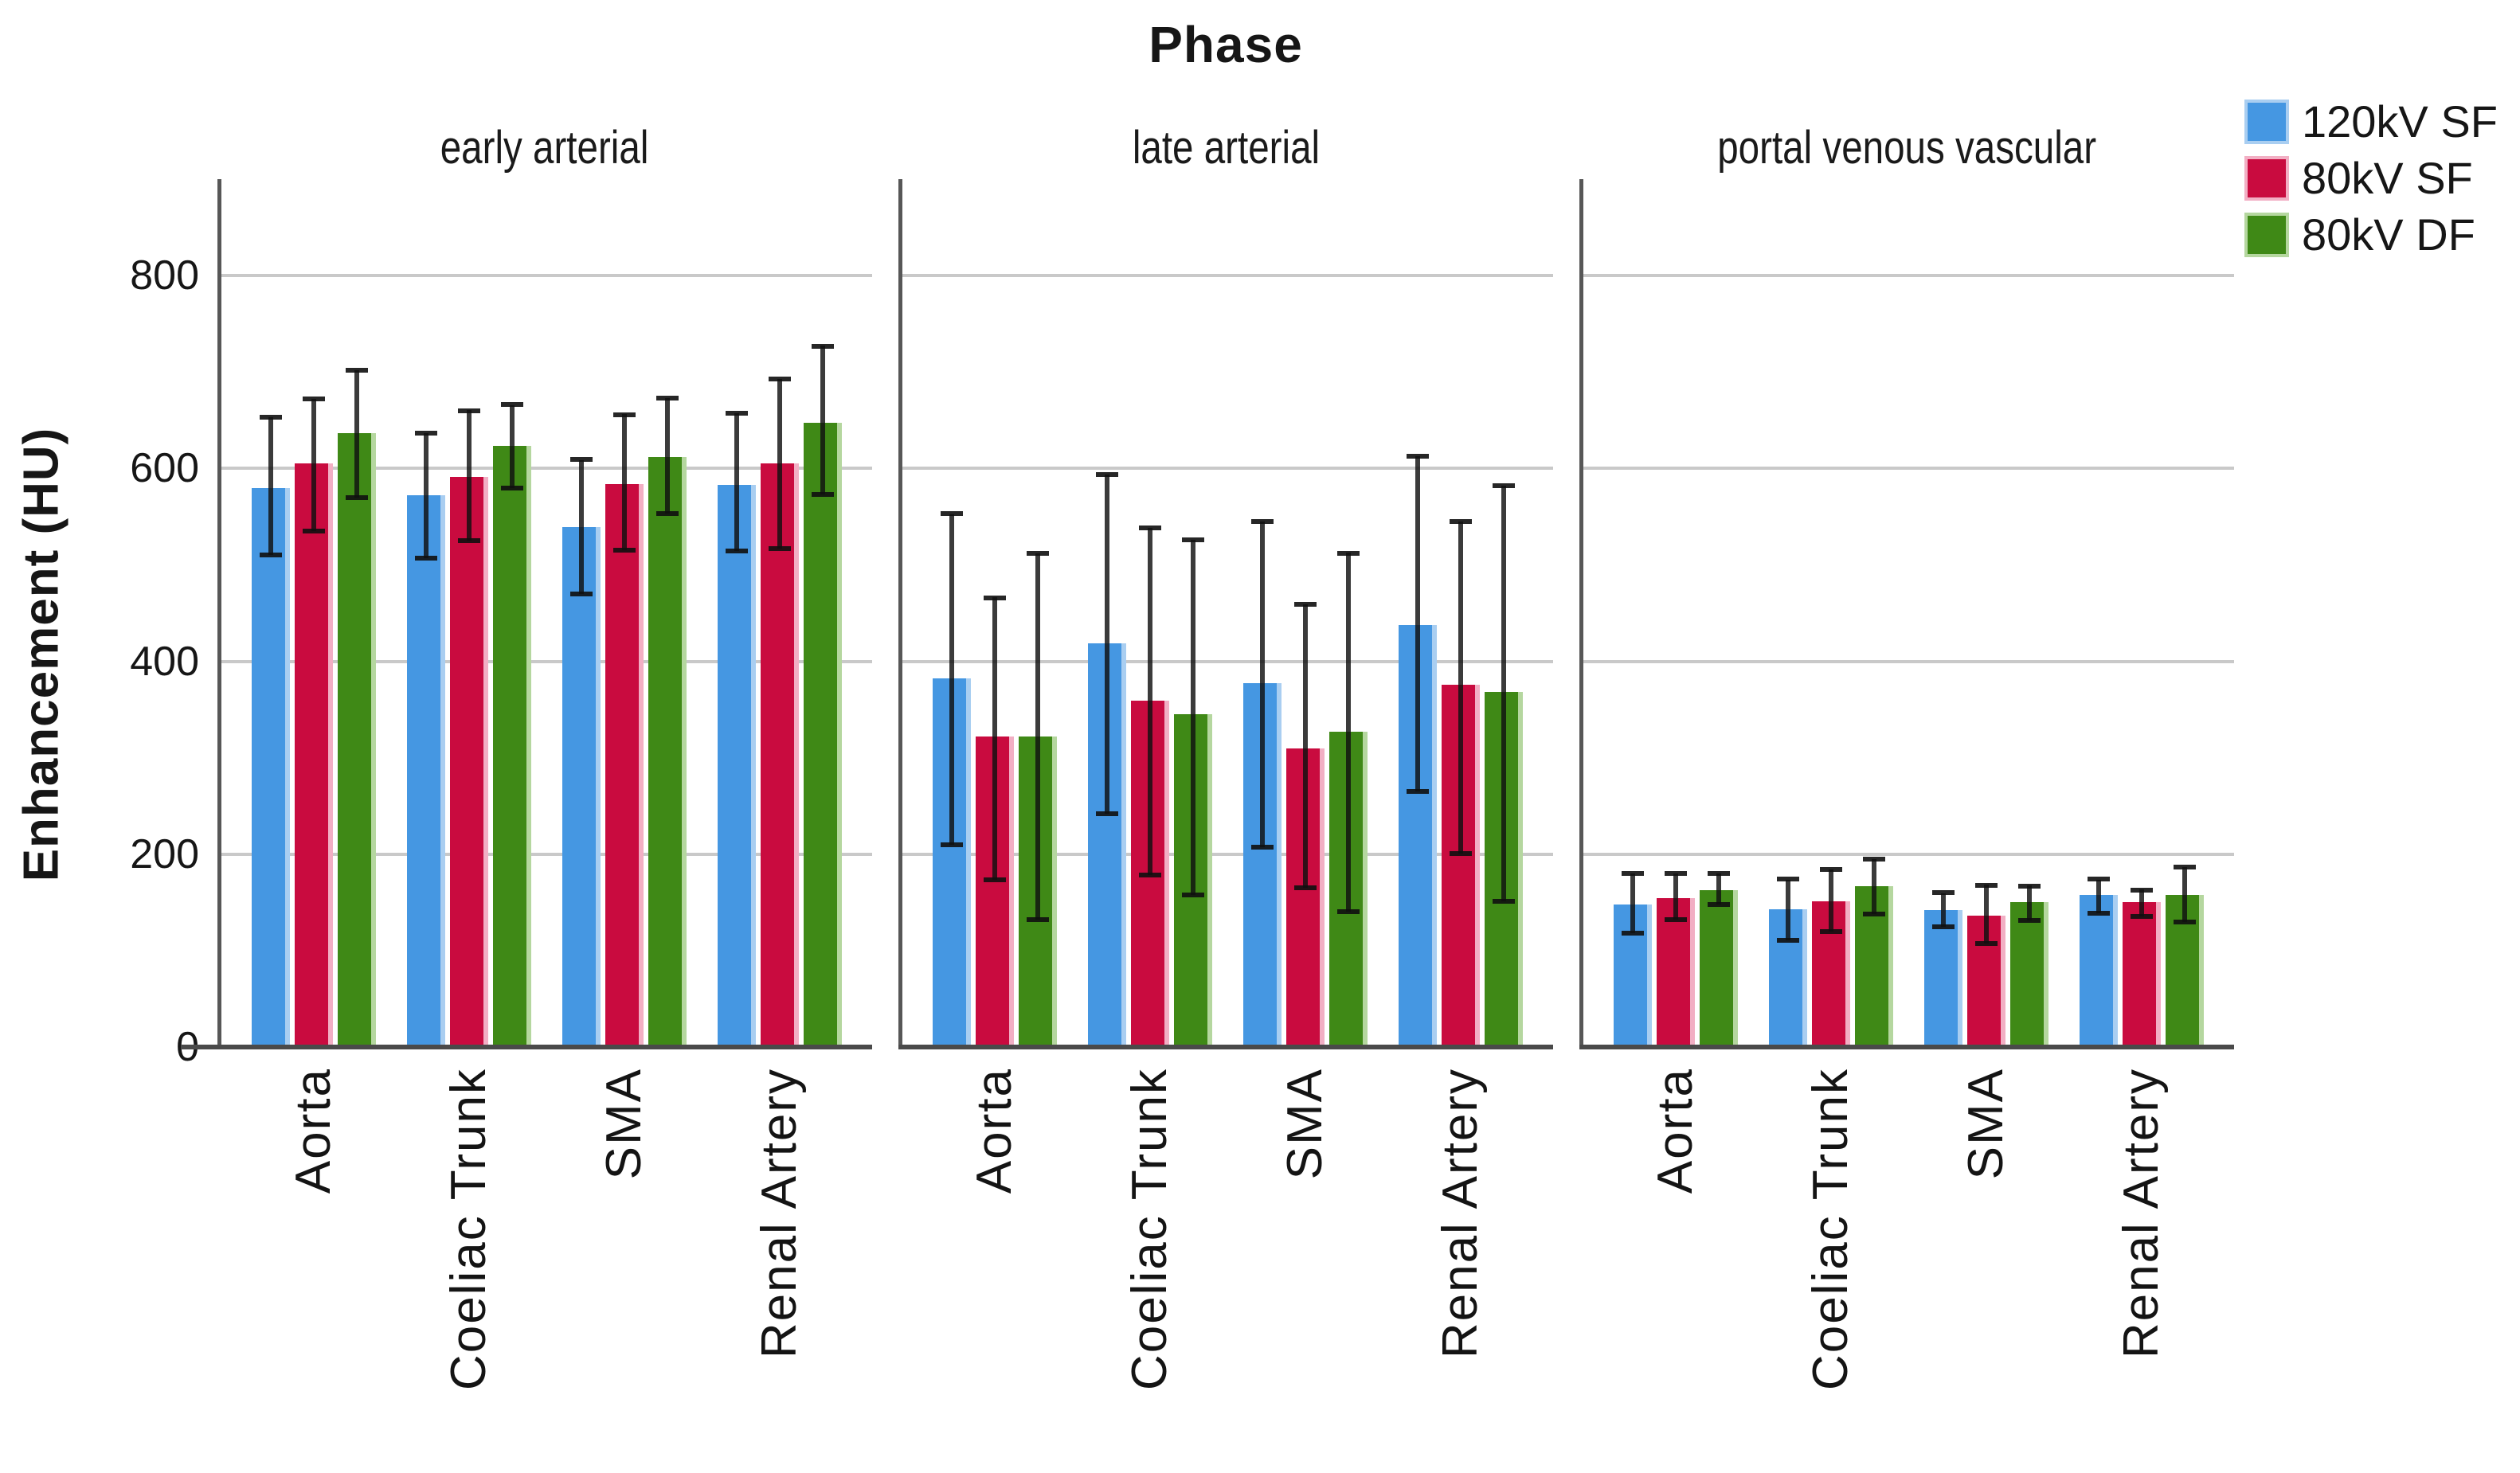 Image resolution: width=2520 pixels, height=1473 pixels. Describe the element at coordinates (99, 1047) in the screenshot. I see `y-tick-label: 0` at that location.